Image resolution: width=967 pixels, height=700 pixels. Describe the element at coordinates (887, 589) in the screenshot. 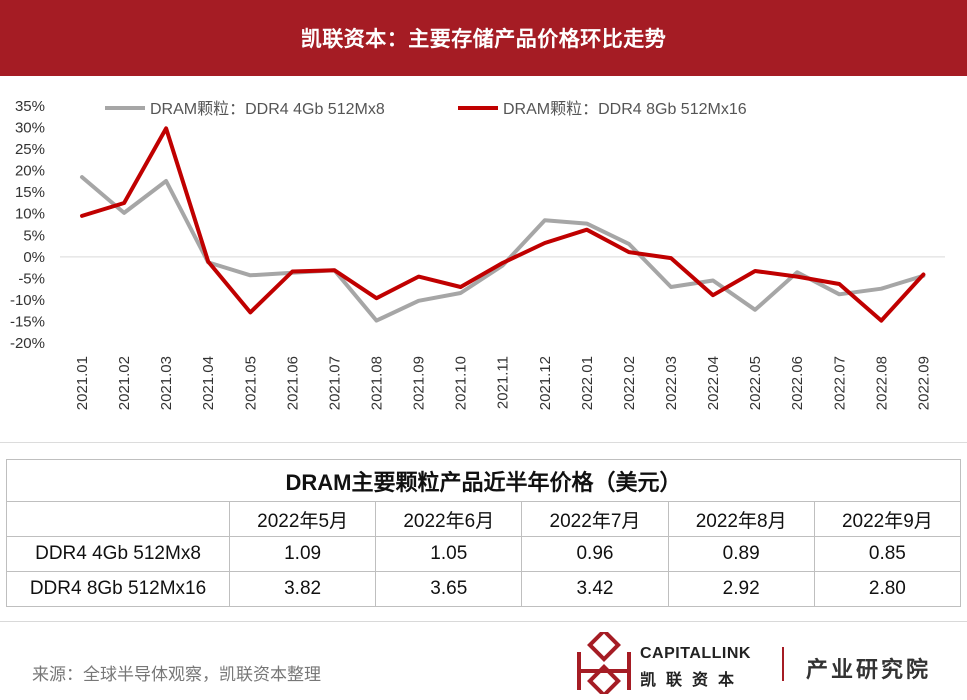

I see `table-cell: 2.80` at that location.